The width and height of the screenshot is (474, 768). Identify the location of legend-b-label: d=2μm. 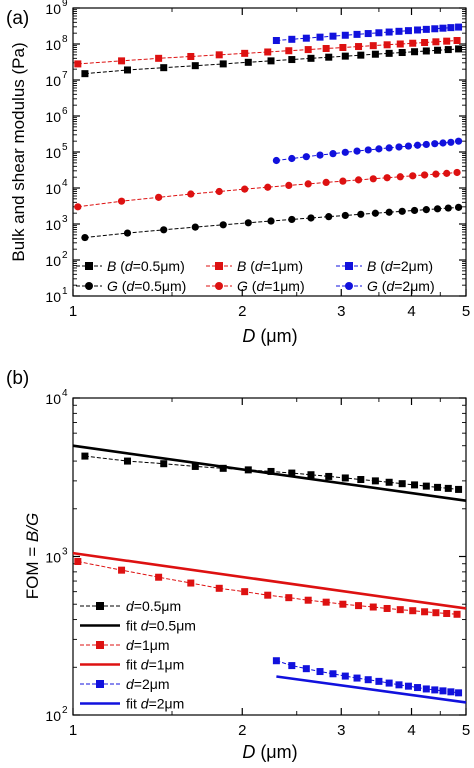
(148, 684).